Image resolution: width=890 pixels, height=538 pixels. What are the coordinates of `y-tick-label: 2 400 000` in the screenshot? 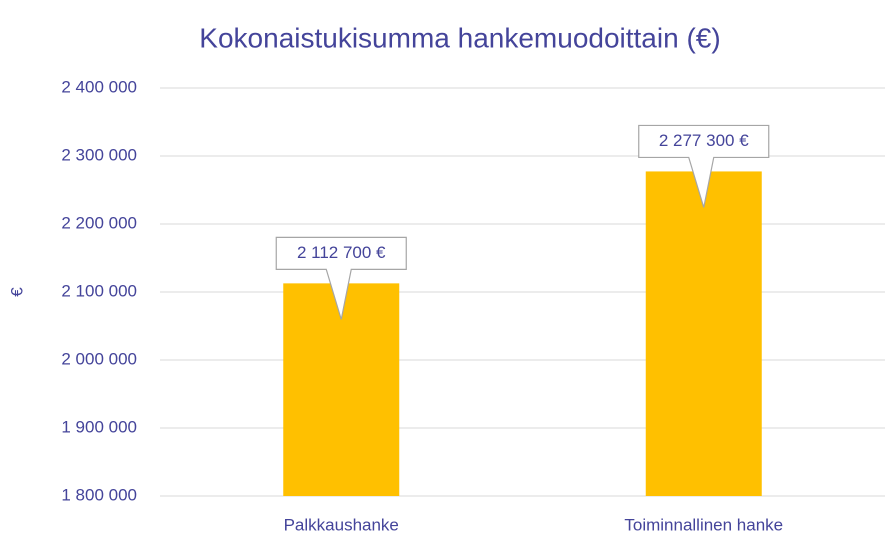 It's located at (99, 86).